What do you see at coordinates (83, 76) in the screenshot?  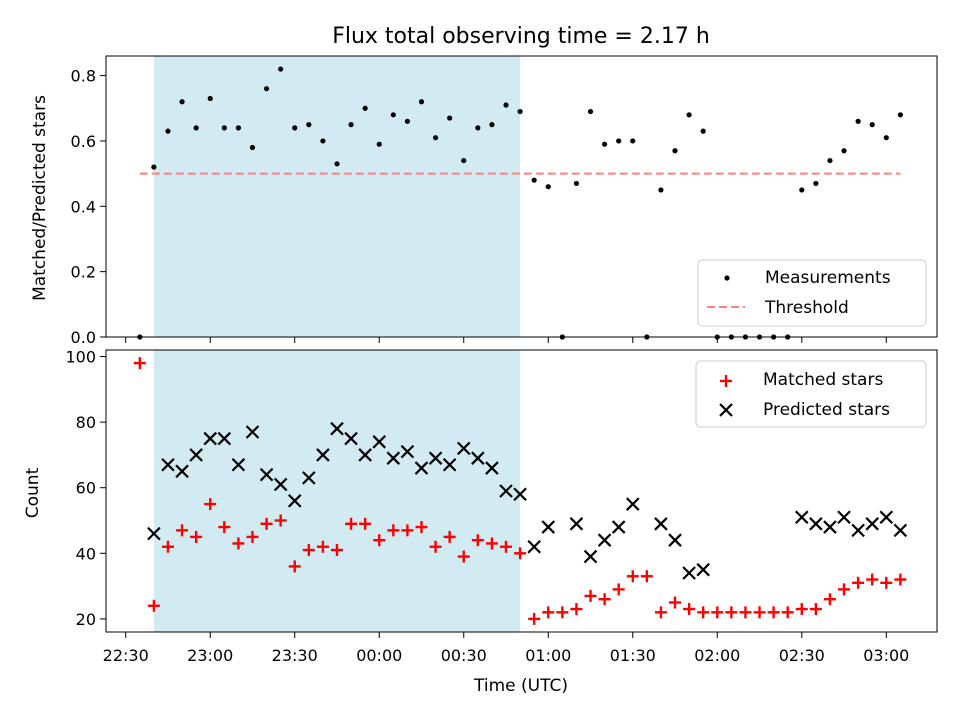 I see `top-y-tick-label: 0.8` at bounding box center [83, 76].